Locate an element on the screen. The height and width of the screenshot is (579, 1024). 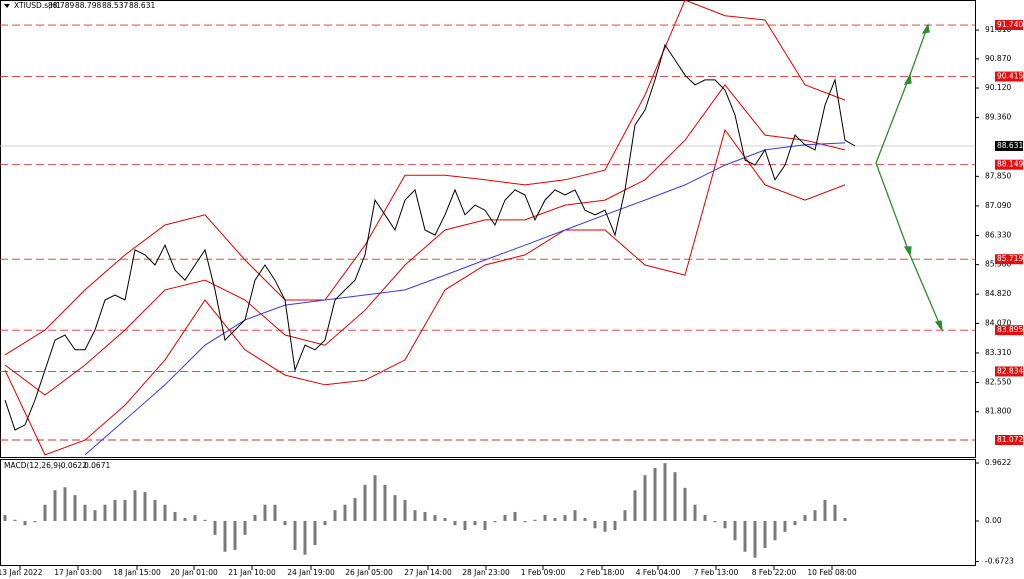
level-label: 82.834 is located at coordinates (1010, 370).